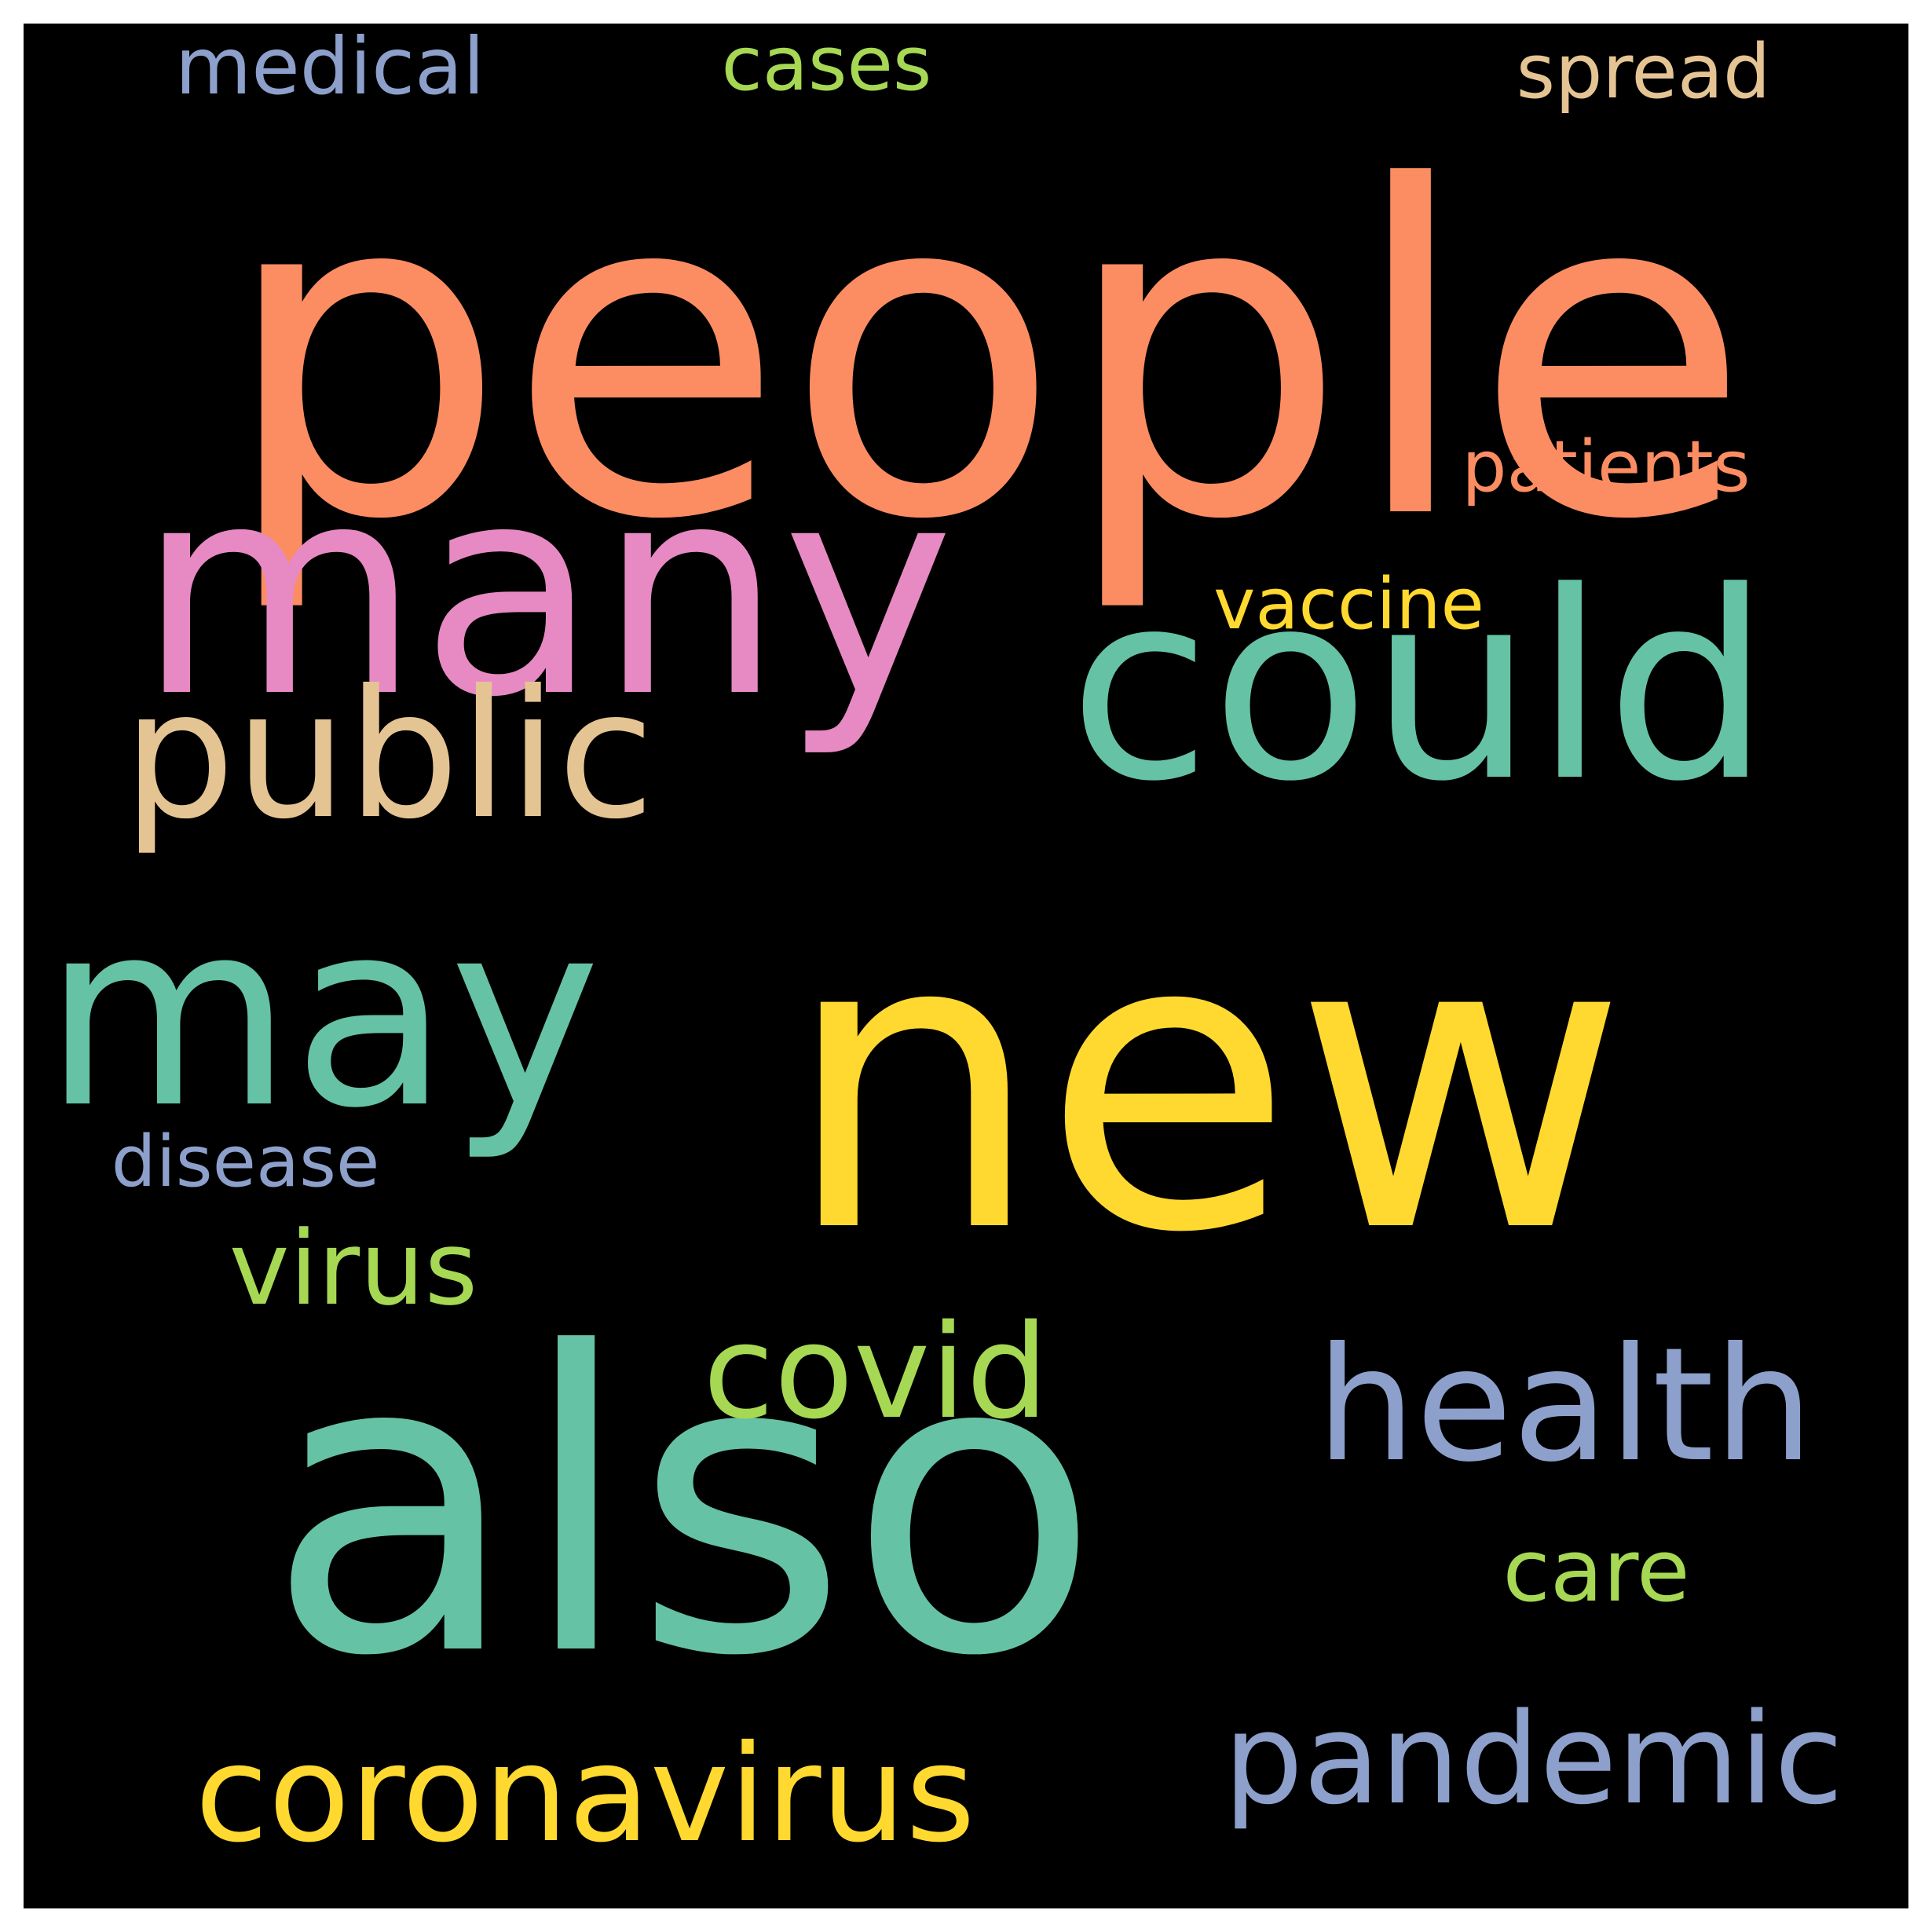  What do you see at coordinates (1534, 1759) in the screenshot?
I see `word-pandemic: pandemic` at bounding box center [1534, 1759].